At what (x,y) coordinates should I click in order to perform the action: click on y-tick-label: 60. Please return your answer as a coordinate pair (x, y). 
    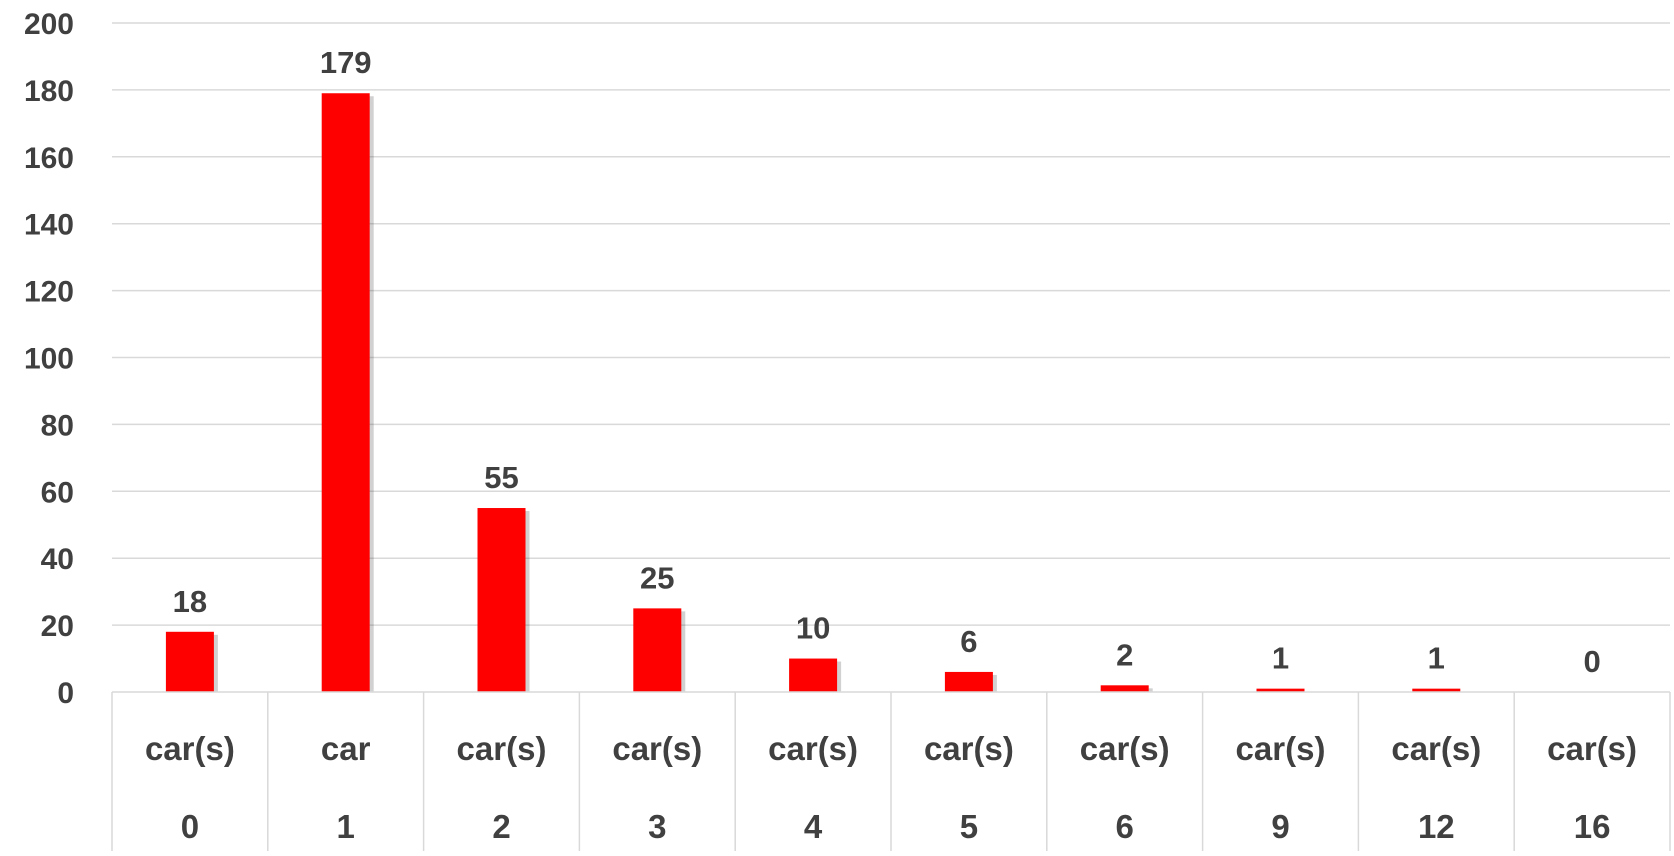
    Looking at the image, I should click on (57, 492).